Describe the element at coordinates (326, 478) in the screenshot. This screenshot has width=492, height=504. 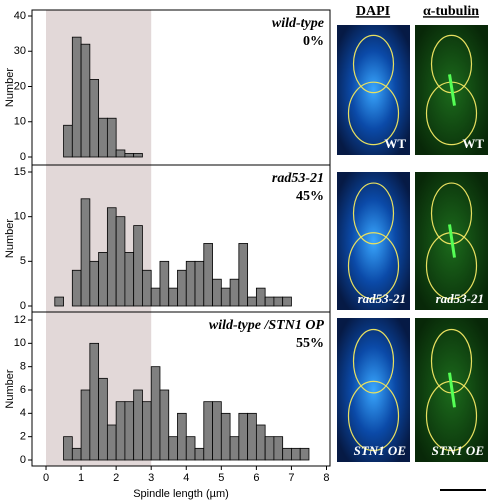
I see `x-tick-label: 8` at that location.